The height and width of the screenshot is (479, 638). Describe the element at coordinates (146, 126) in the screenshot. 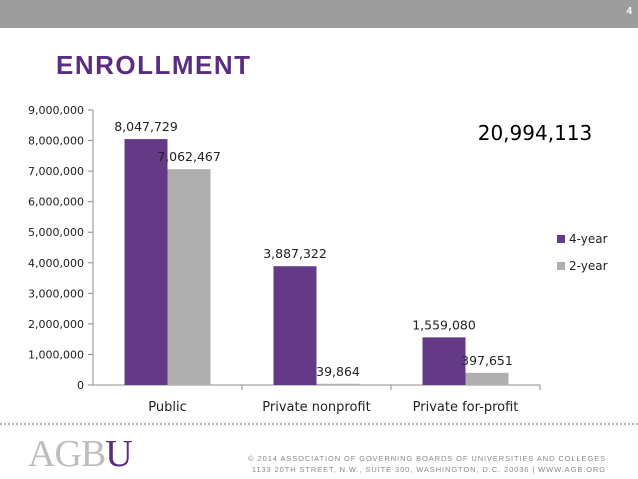

I see `bar-value-label: 8,047,729` at that location.